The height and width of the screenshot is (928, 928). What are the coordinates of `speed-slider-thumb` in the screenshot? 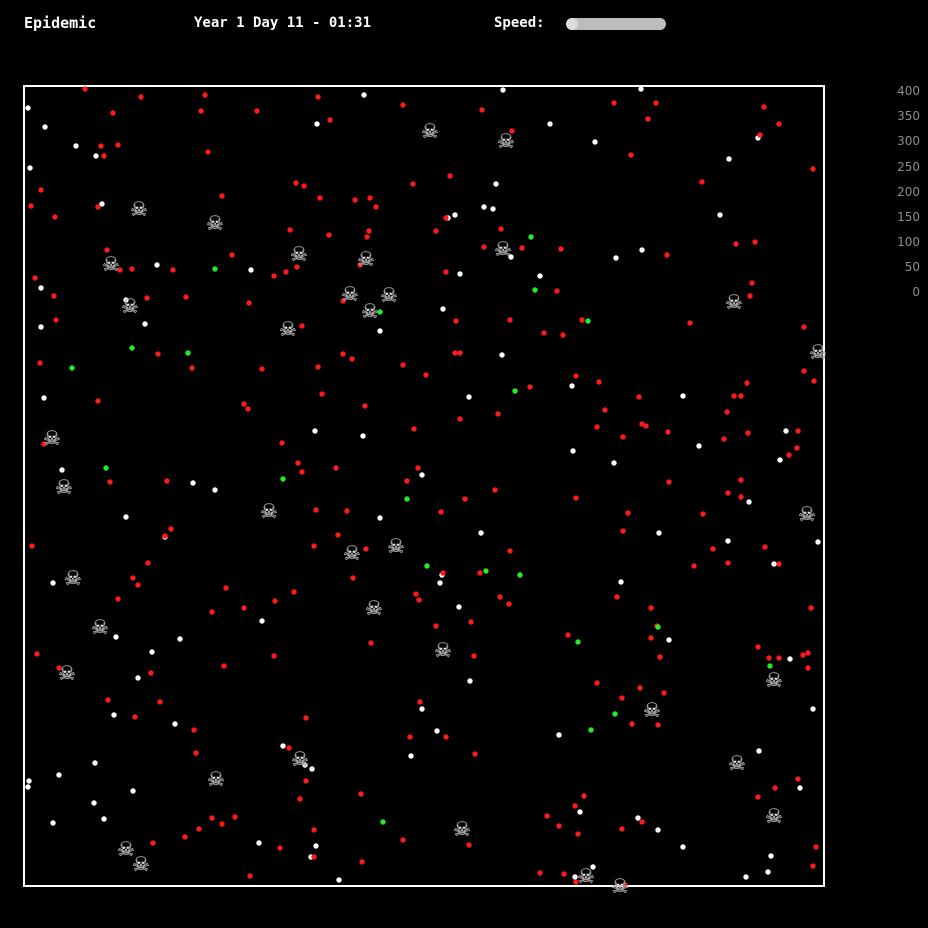 It's located at (572, 24).